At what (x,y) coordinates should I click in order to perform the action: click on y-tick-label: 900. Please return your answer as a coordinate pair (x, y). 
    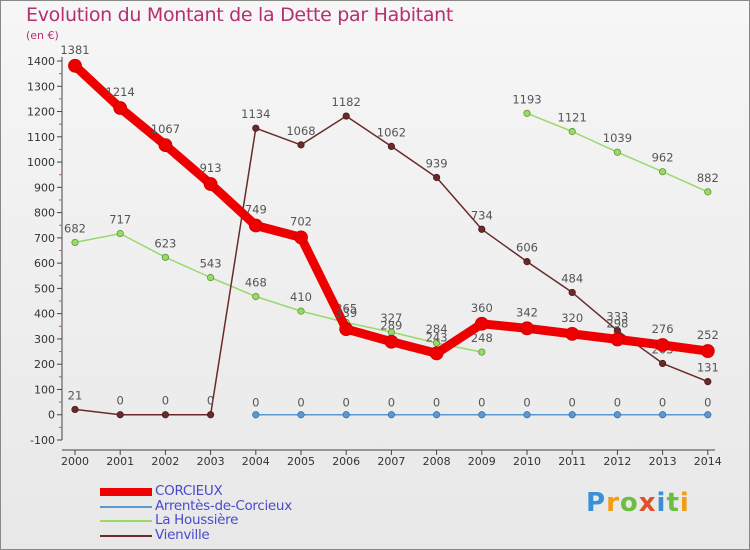
    Looking at the image, I should click on (44, 187).